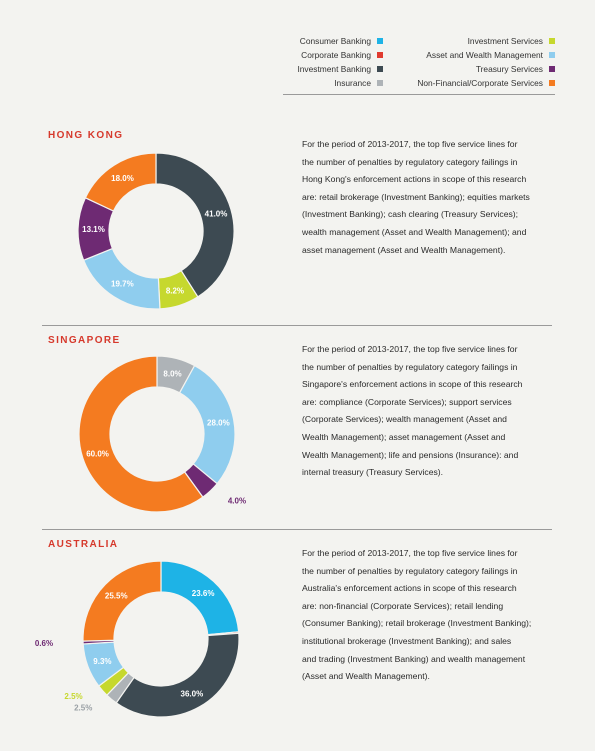 This screenshot has height=751, width=595. I want to click on legend-item-asset-wealth-management: Asset and Wealth Management, so click(486, 55).